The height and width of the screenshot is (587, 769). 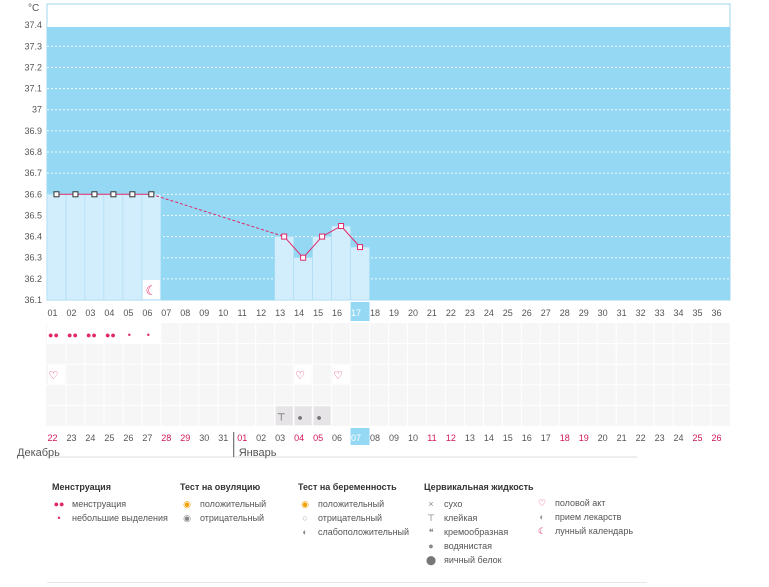 I want to click on legend-item: ♡ половой акт, so click(x=584, y=503).